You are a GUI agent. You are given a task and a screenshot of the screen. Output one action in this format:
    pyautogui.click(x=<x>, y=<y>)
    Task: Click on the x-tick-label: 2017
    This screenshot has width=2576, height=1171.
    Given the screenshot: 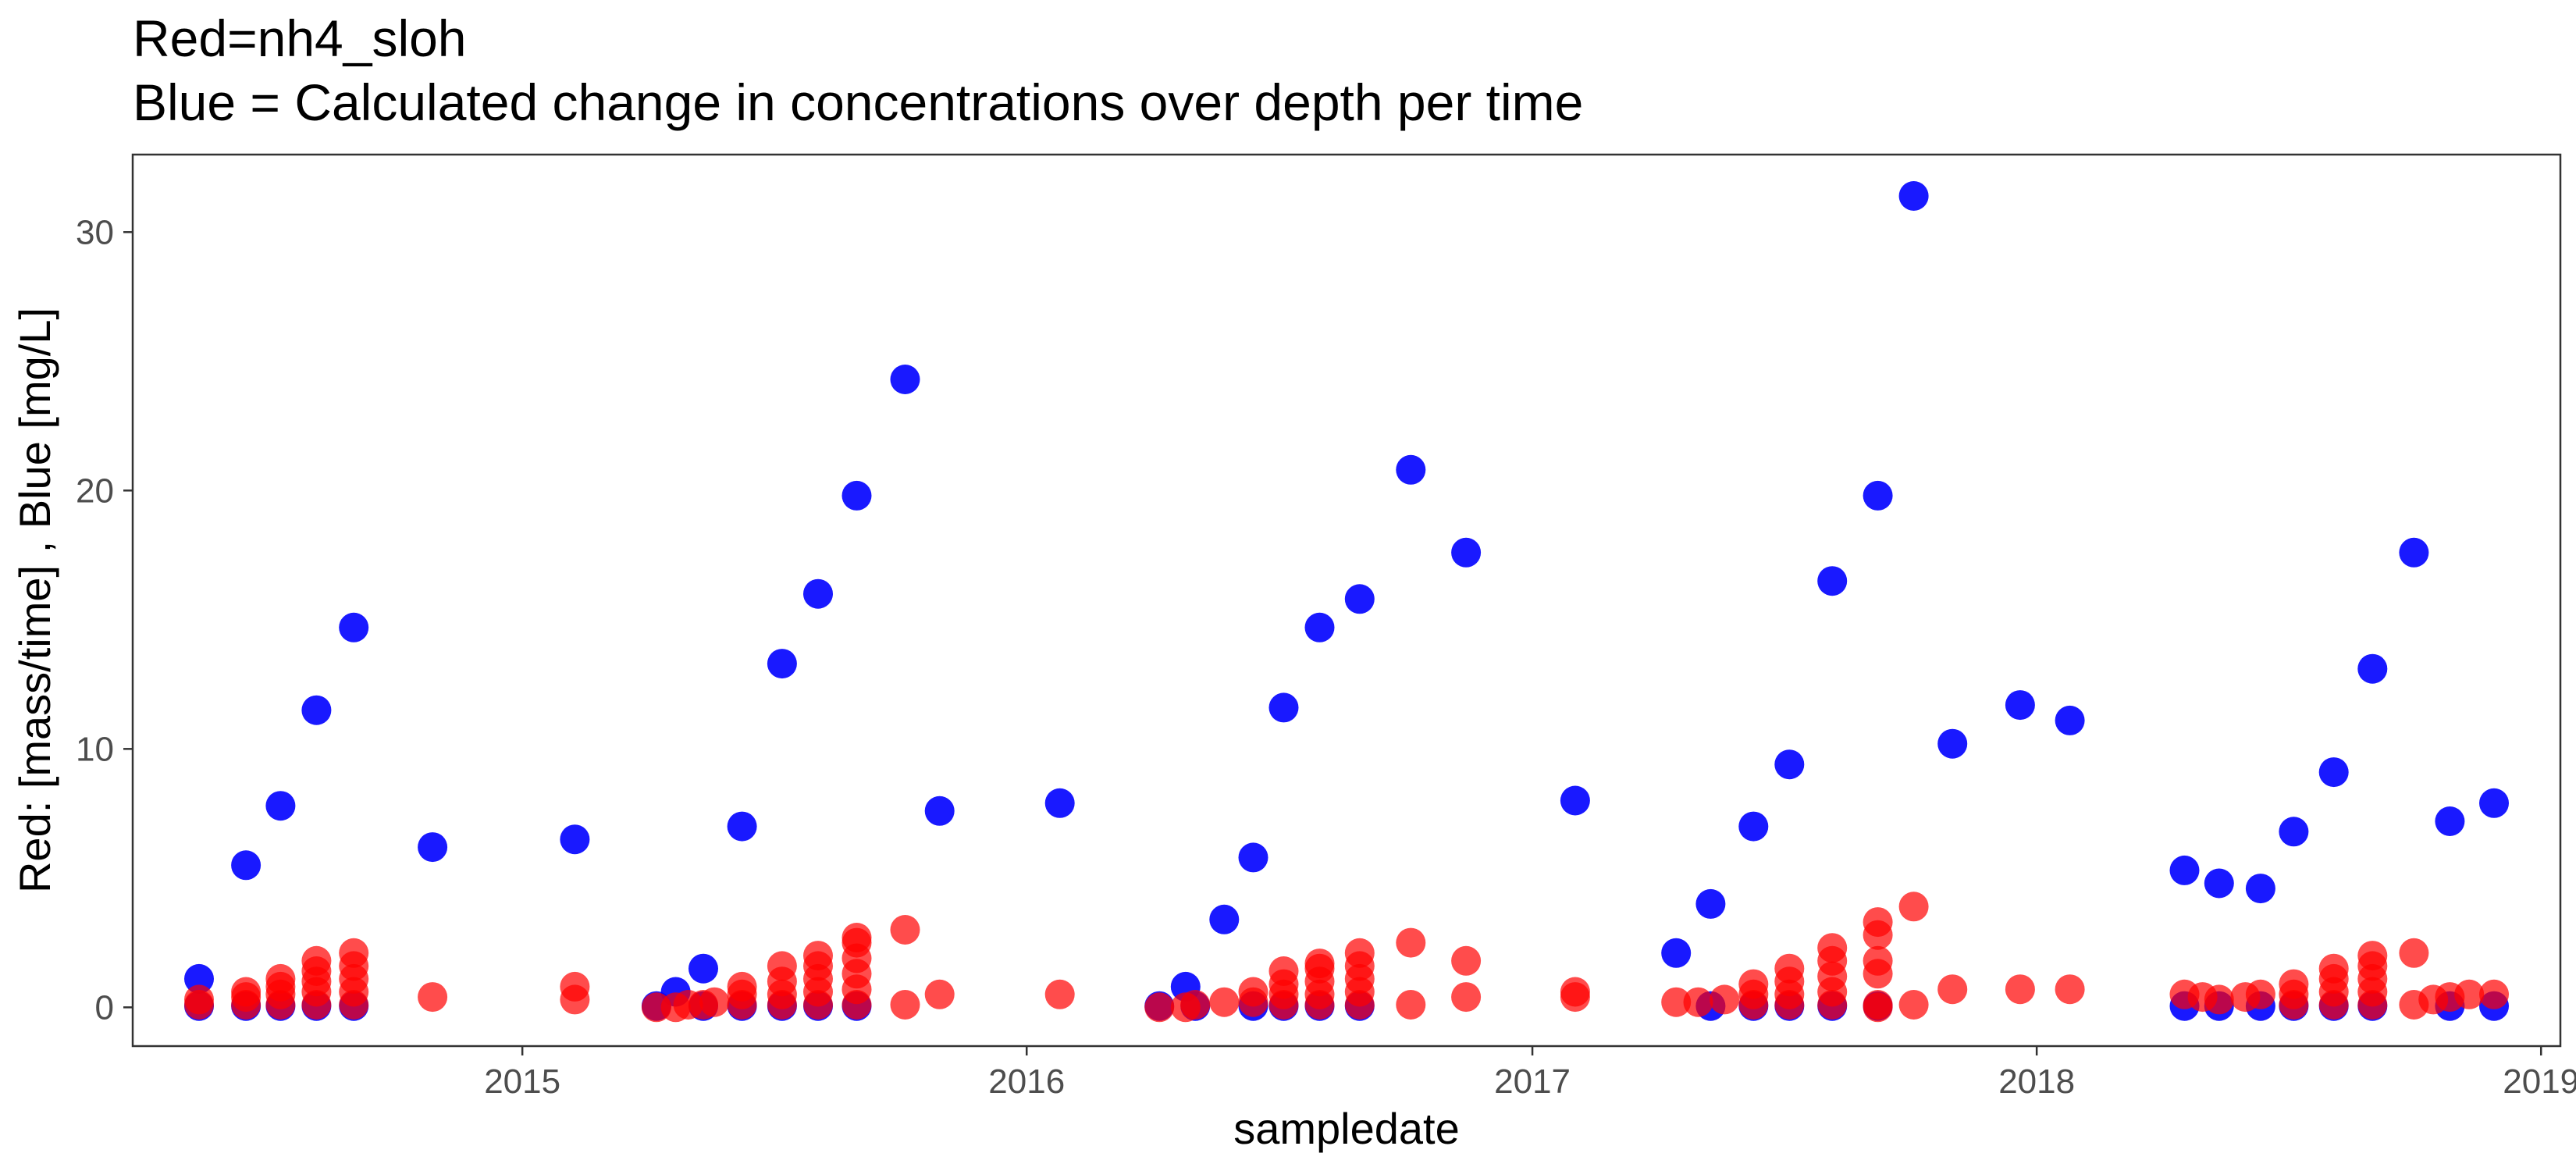 What is the action you would take?
    pyautogui.click(x=1532, y=1081)
    